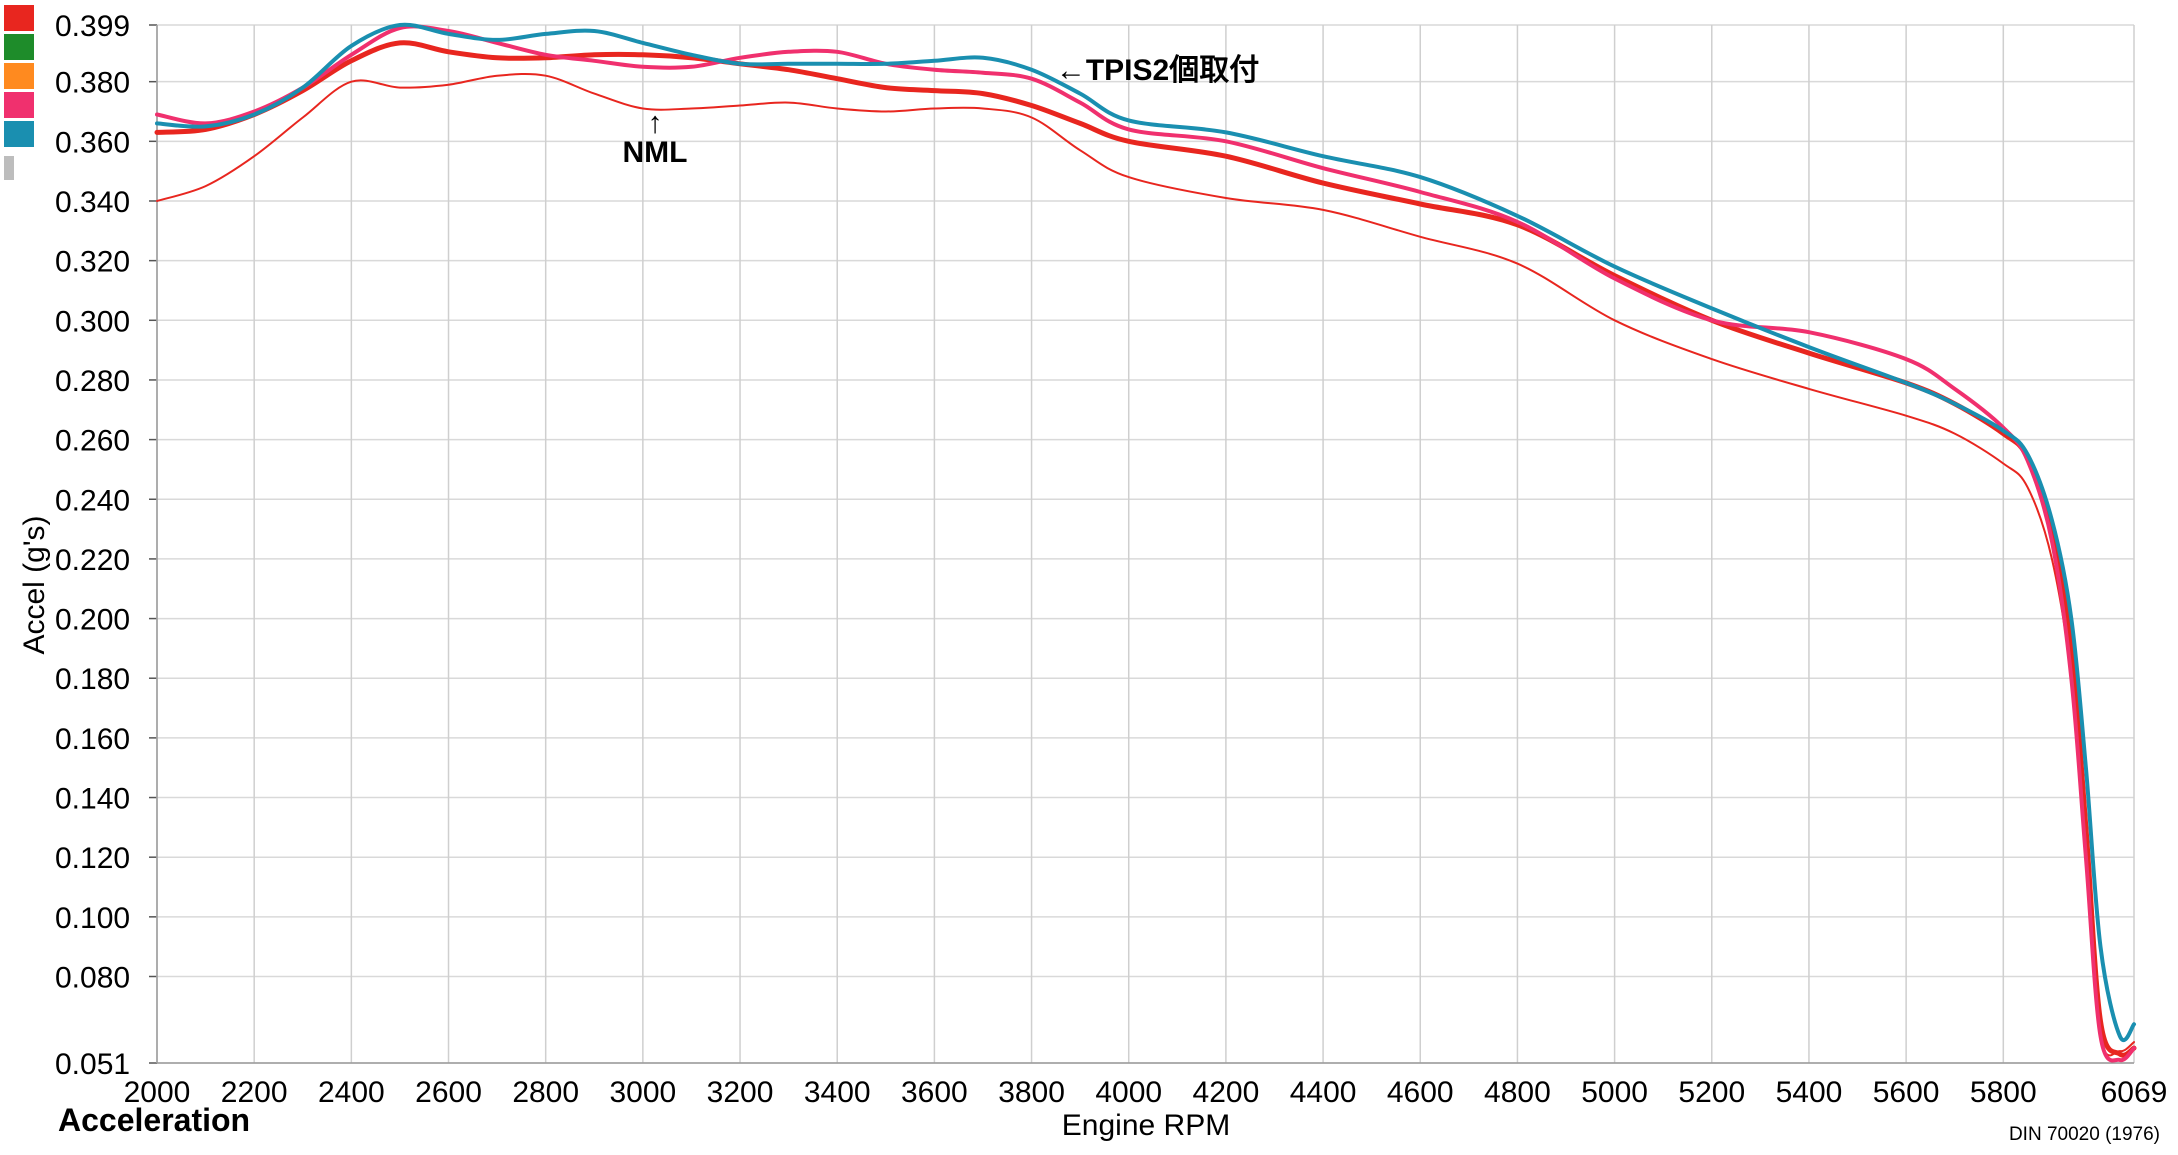 This screenshot has width=2178, height=1155. Describe the element at coordinates (34, 584) in the screenshot. I see `y-axis-title: Accel (g's)` at that location.